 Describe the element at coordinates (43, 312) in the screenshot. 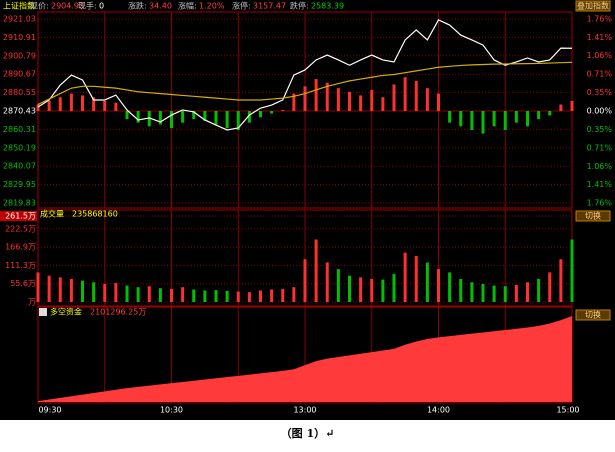

I see `help-icon` at that location.